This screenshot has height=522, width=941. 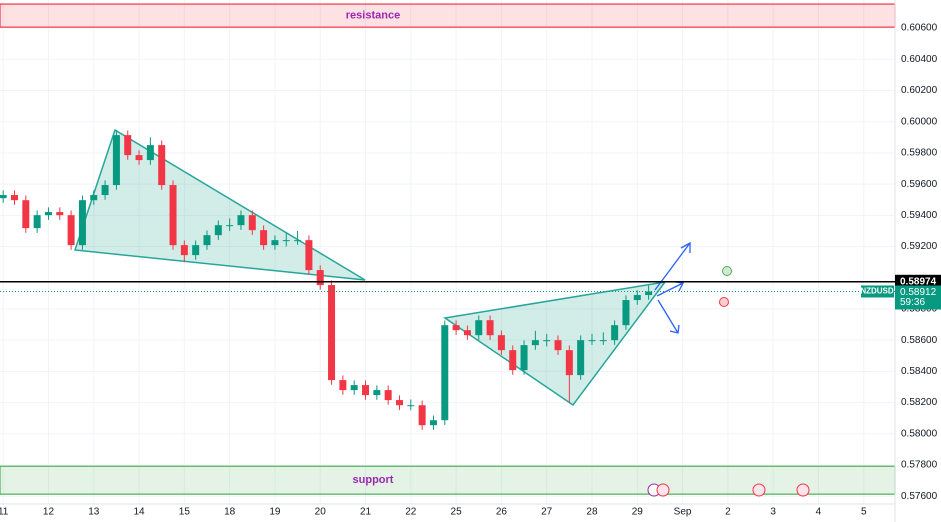 I want to click on y-tick-label: 0.57600, so click(x=919, y=496).